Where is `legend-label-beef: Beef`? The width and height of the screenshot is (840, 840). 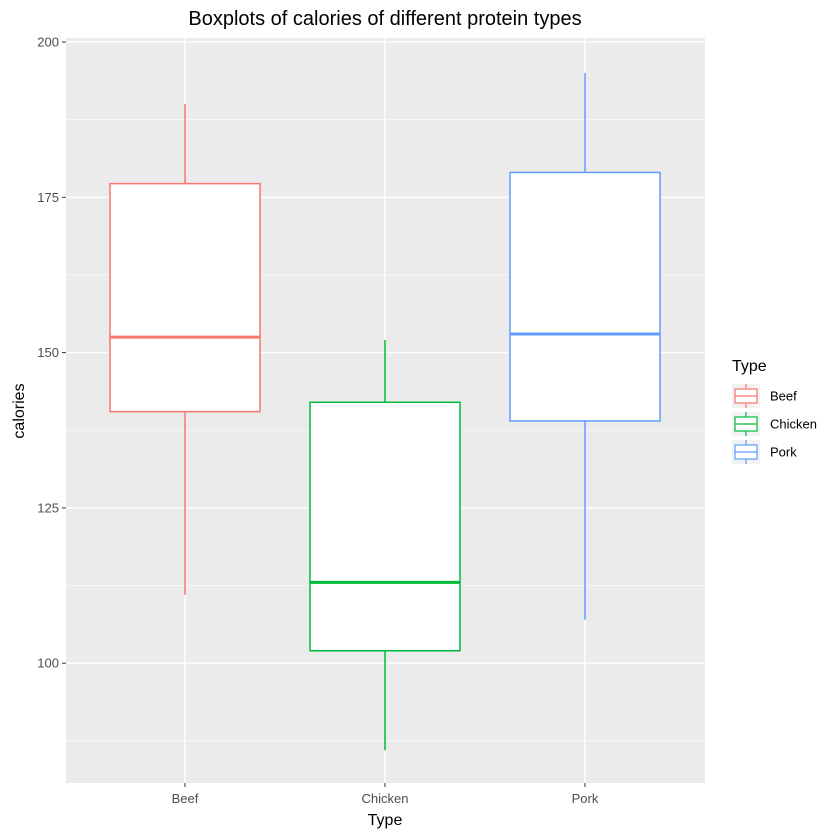 legend-label-beef: Beef is located at coordinates (783, 396).